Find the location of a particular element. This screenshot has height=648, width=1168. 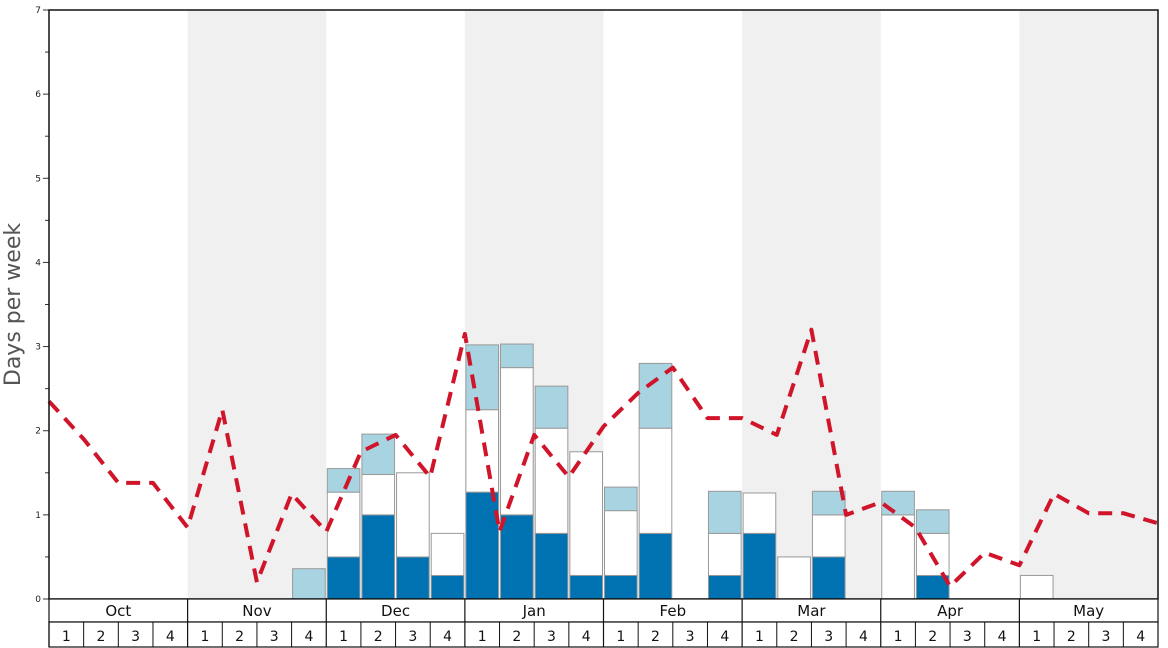

month-label: Oct is located at coordinates (118, 611).